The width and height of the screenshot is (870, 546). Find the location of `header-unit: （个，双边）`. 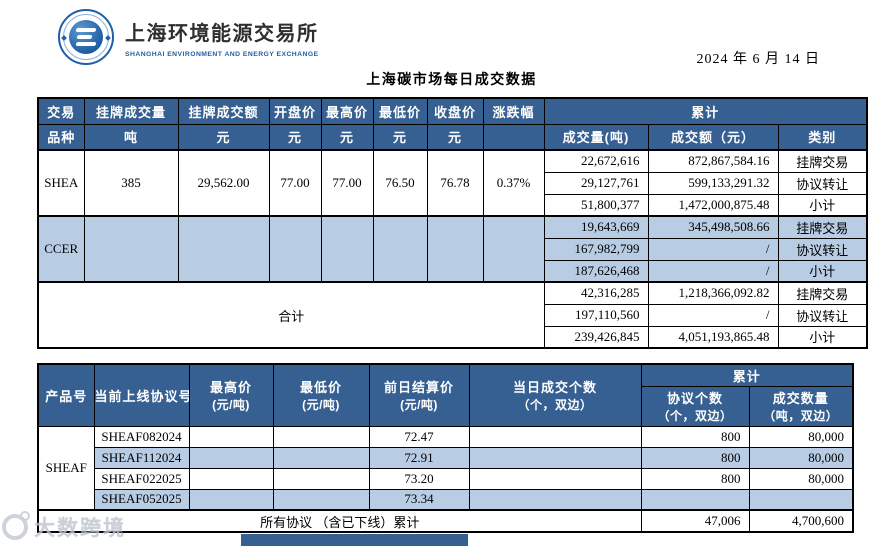

header-unit: （个，双边） is located at coordinates (555, 405).